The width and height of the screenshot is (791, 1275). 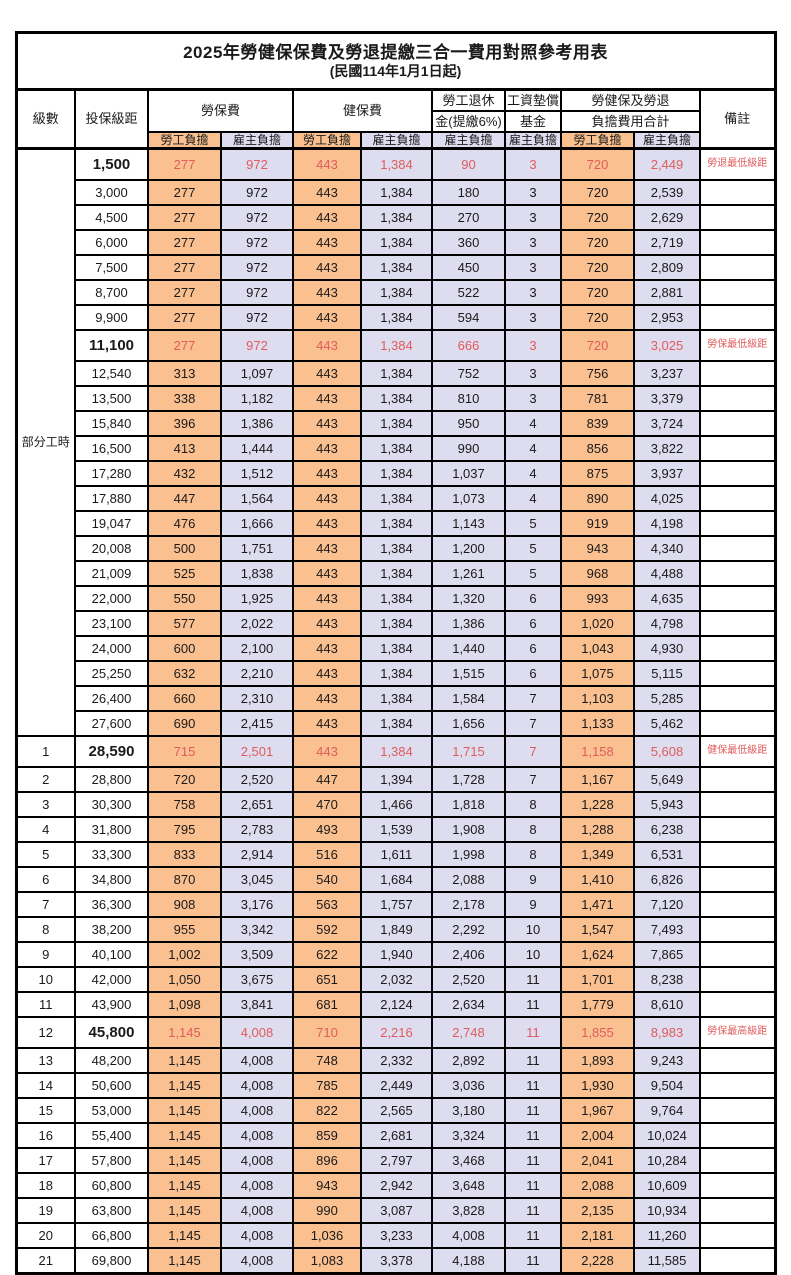 What do you see at coordinates (597, 398) in the screenshot?
I see `cell-value: 781` at bounding box center [597, 398].